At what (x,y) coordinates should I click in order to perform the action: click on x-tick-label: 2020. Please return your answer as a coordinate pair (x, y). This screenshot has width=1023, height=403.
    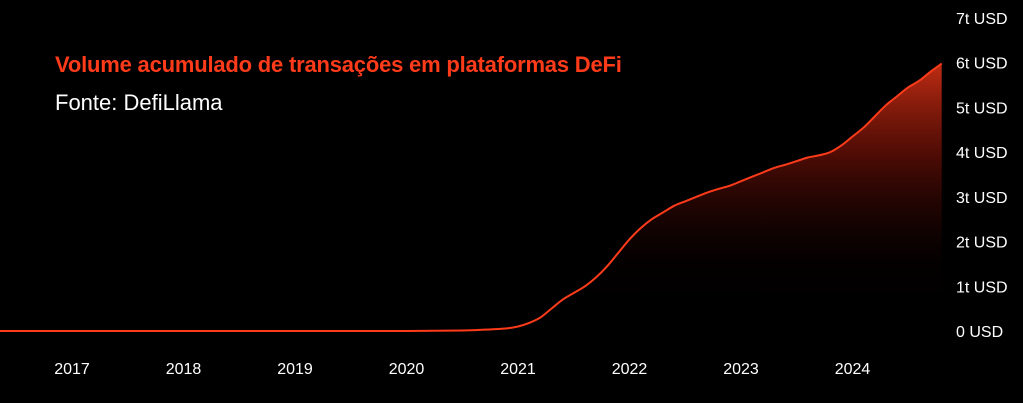
    Looking at the image, I should click on (407, 369).